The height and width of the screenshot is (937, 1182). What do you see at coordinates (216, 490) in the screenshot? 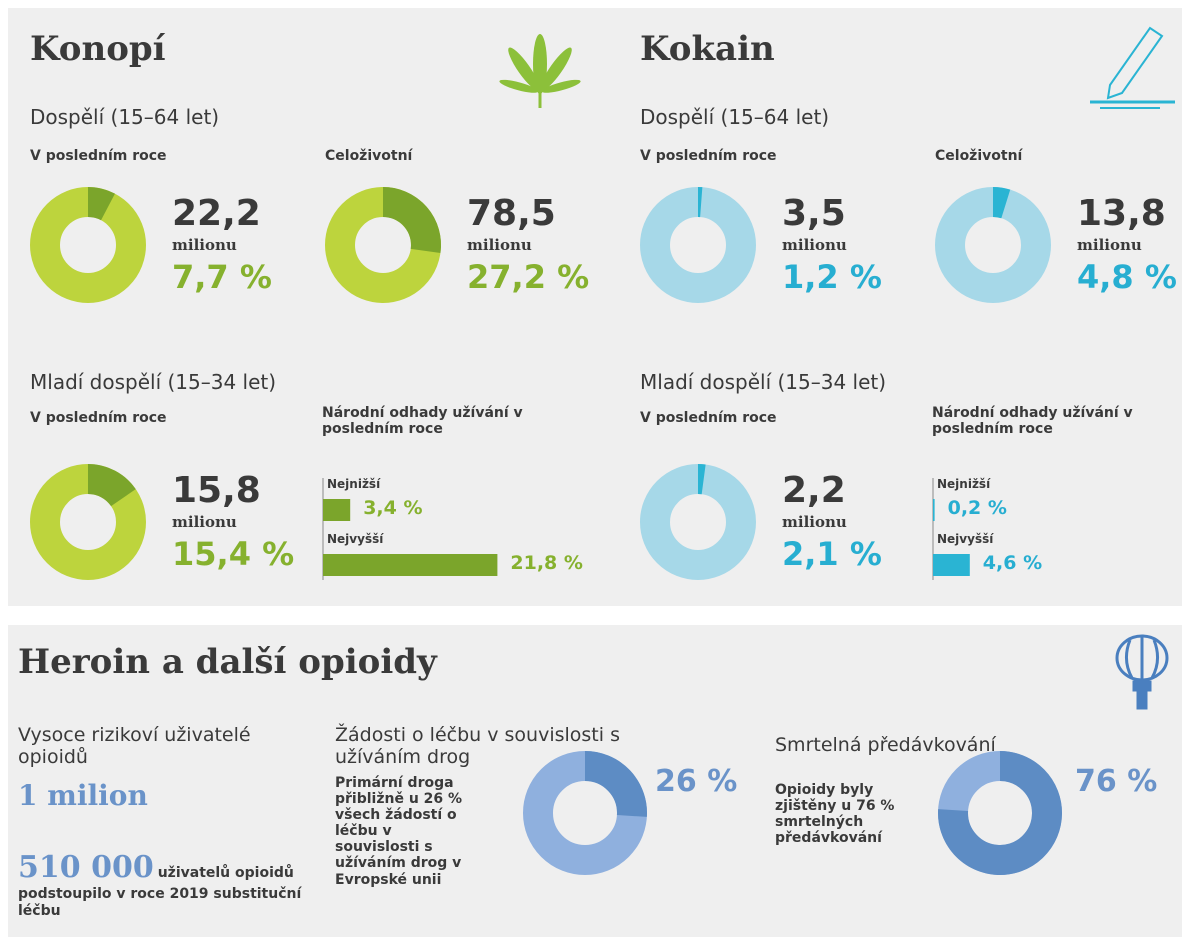
I see `count: 15,8` at bounding box center [216, 490].